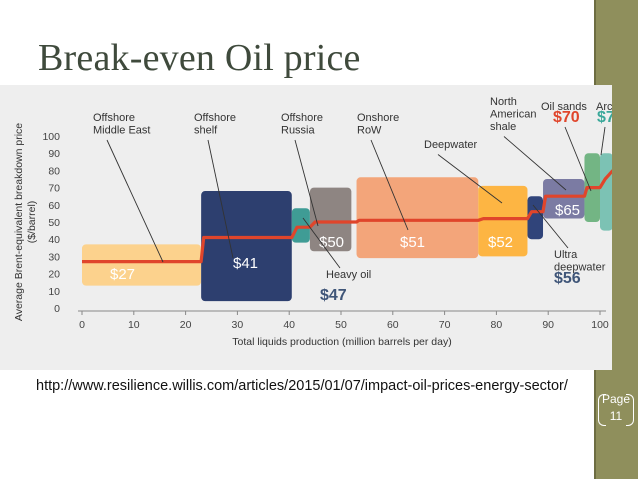  I want to click on slide-title: Break-even Oil price, so click(199, 58).